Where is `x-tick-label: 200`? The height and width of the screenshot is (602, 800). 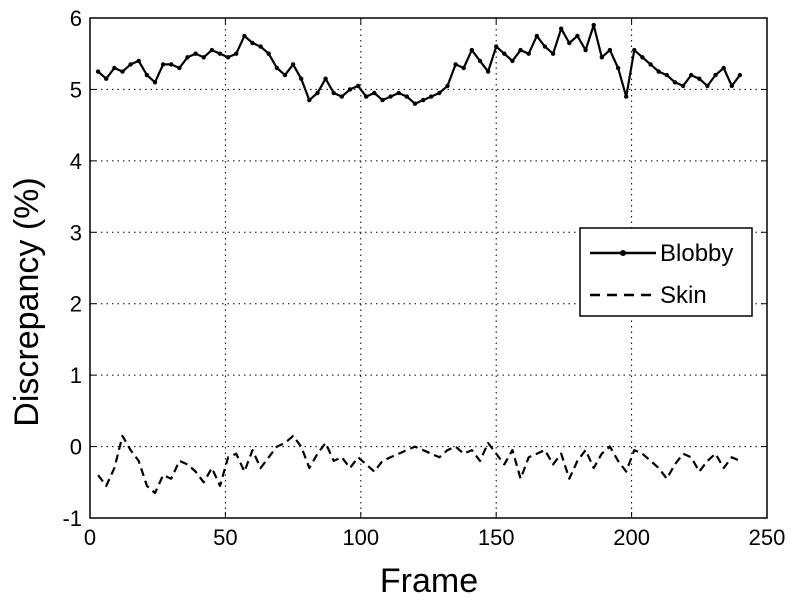 x-tick-label: 200 is located at coordinates (631, 537).